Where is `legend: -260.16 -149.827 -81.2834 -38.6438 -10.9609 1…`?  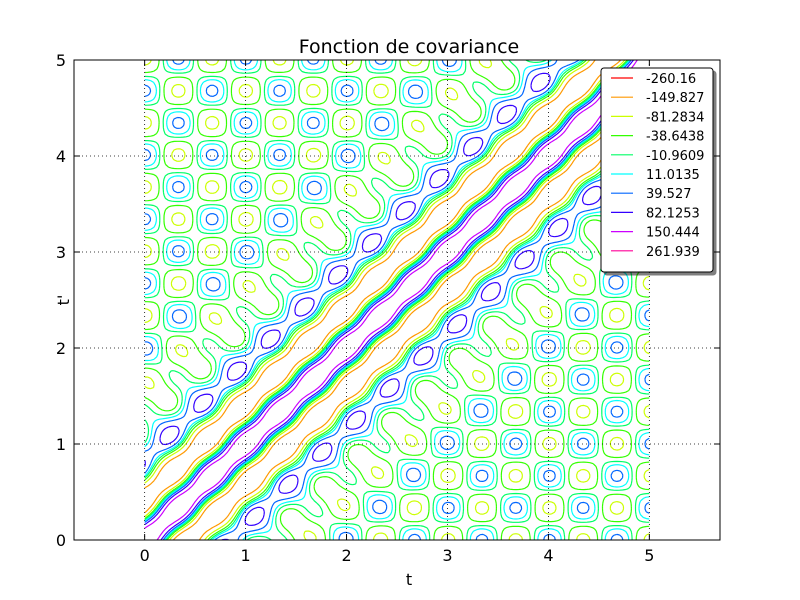
legend: -260.16 -149.827 -81.2834 -38.6438 -10.9609 1… is located at coordinates (657, 170).